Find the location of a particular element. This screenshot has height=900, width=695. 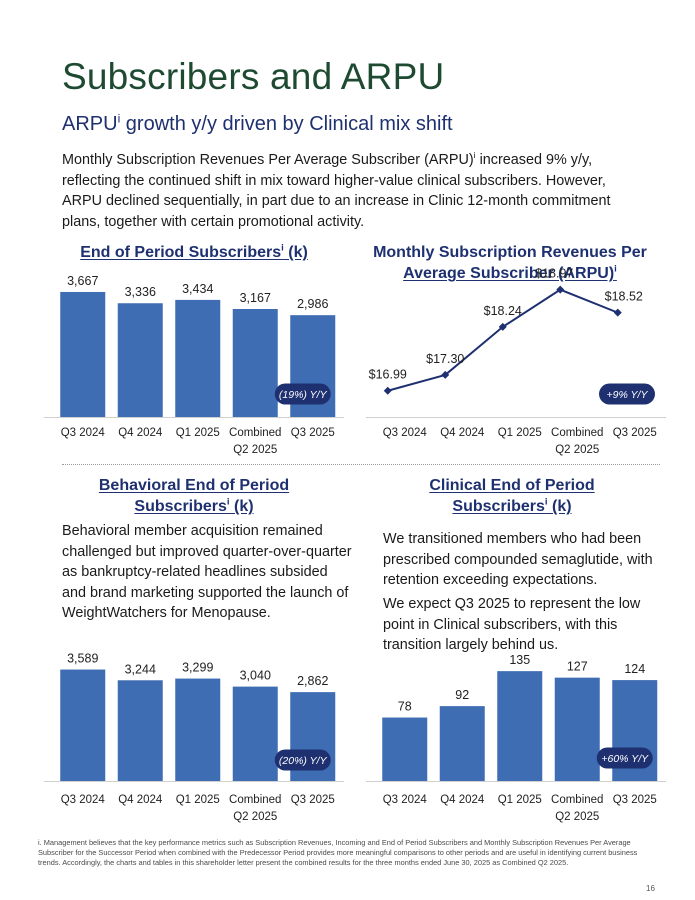

yoy-badge-label: +60% Y/Y is located at coordinates (625, 759).